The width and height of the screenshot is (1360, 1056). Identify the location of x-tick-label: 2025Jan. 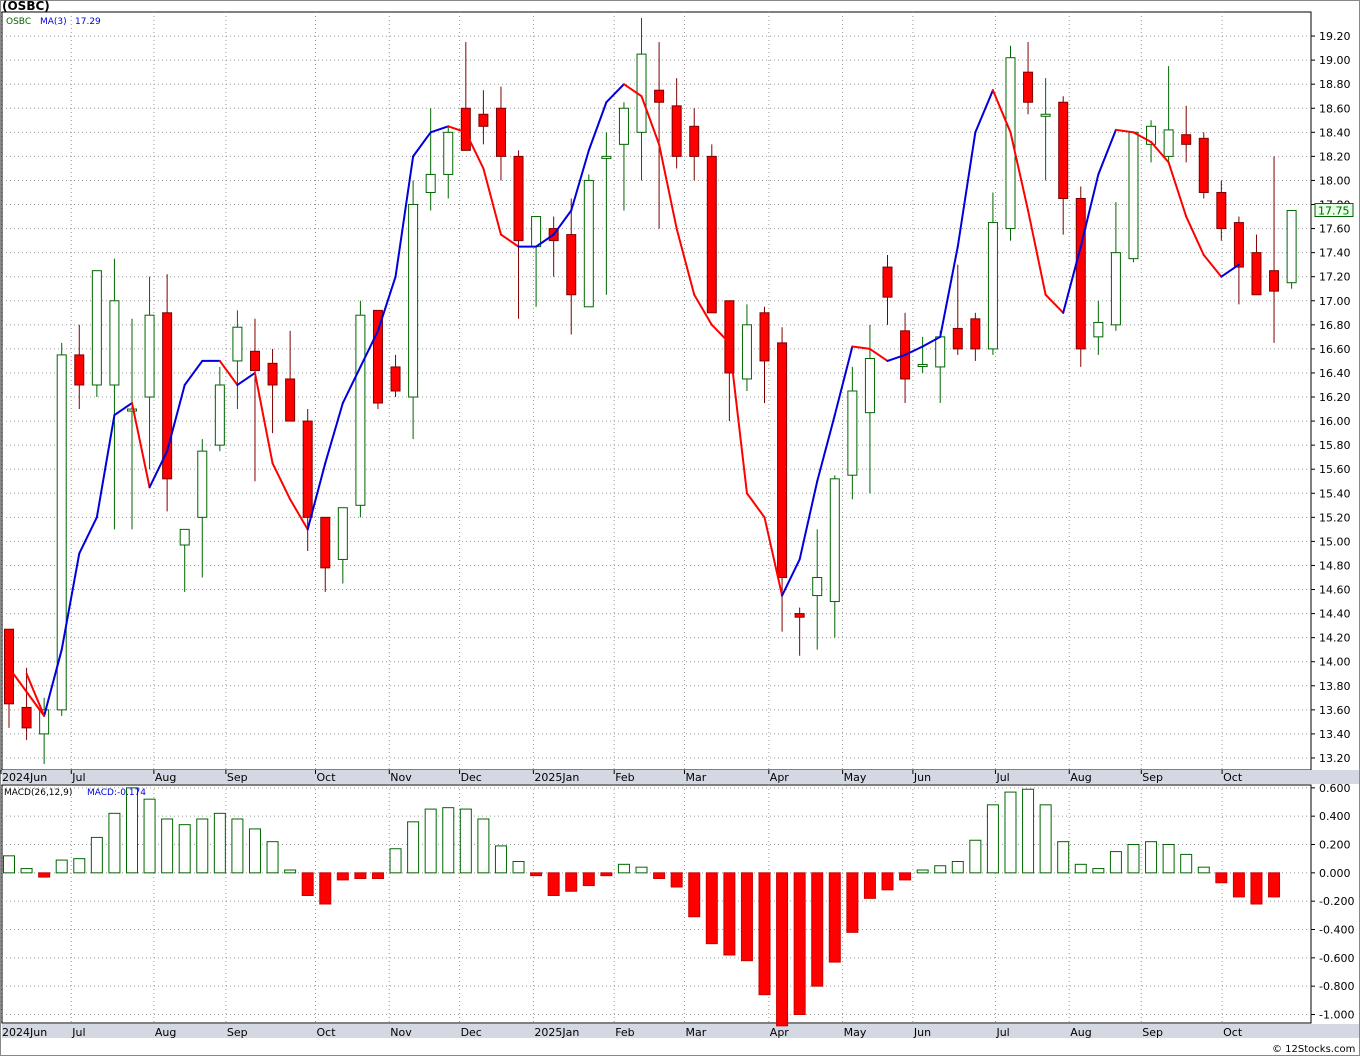
(556, 1032).